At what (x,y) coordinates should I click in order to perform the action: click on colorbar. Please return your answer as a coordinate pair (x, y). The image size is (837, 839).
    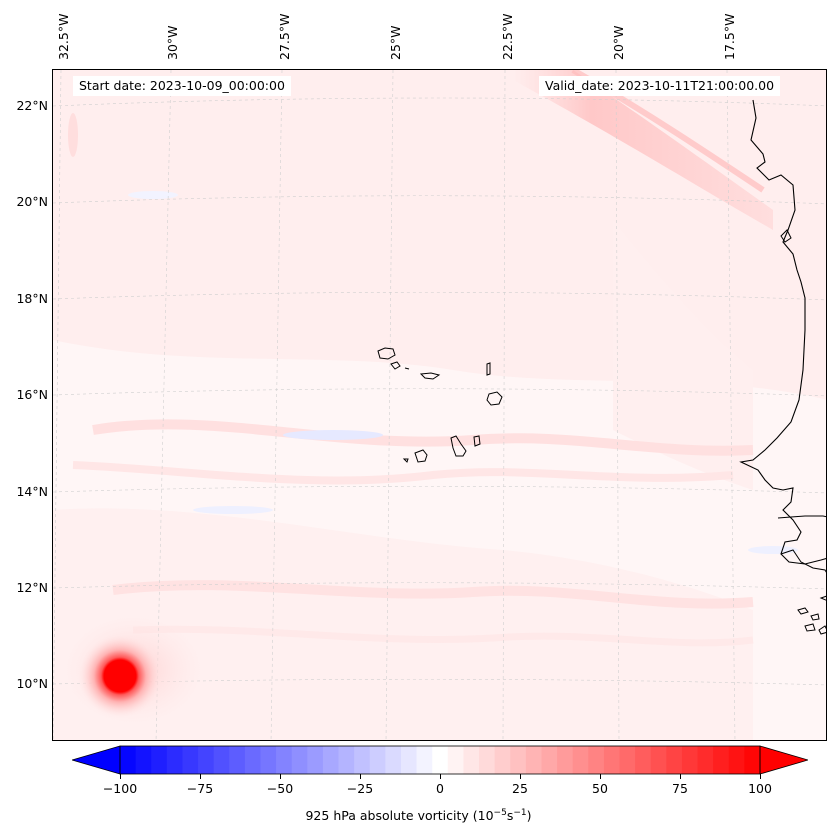
    Looking at the image, I should click on (440, 760).